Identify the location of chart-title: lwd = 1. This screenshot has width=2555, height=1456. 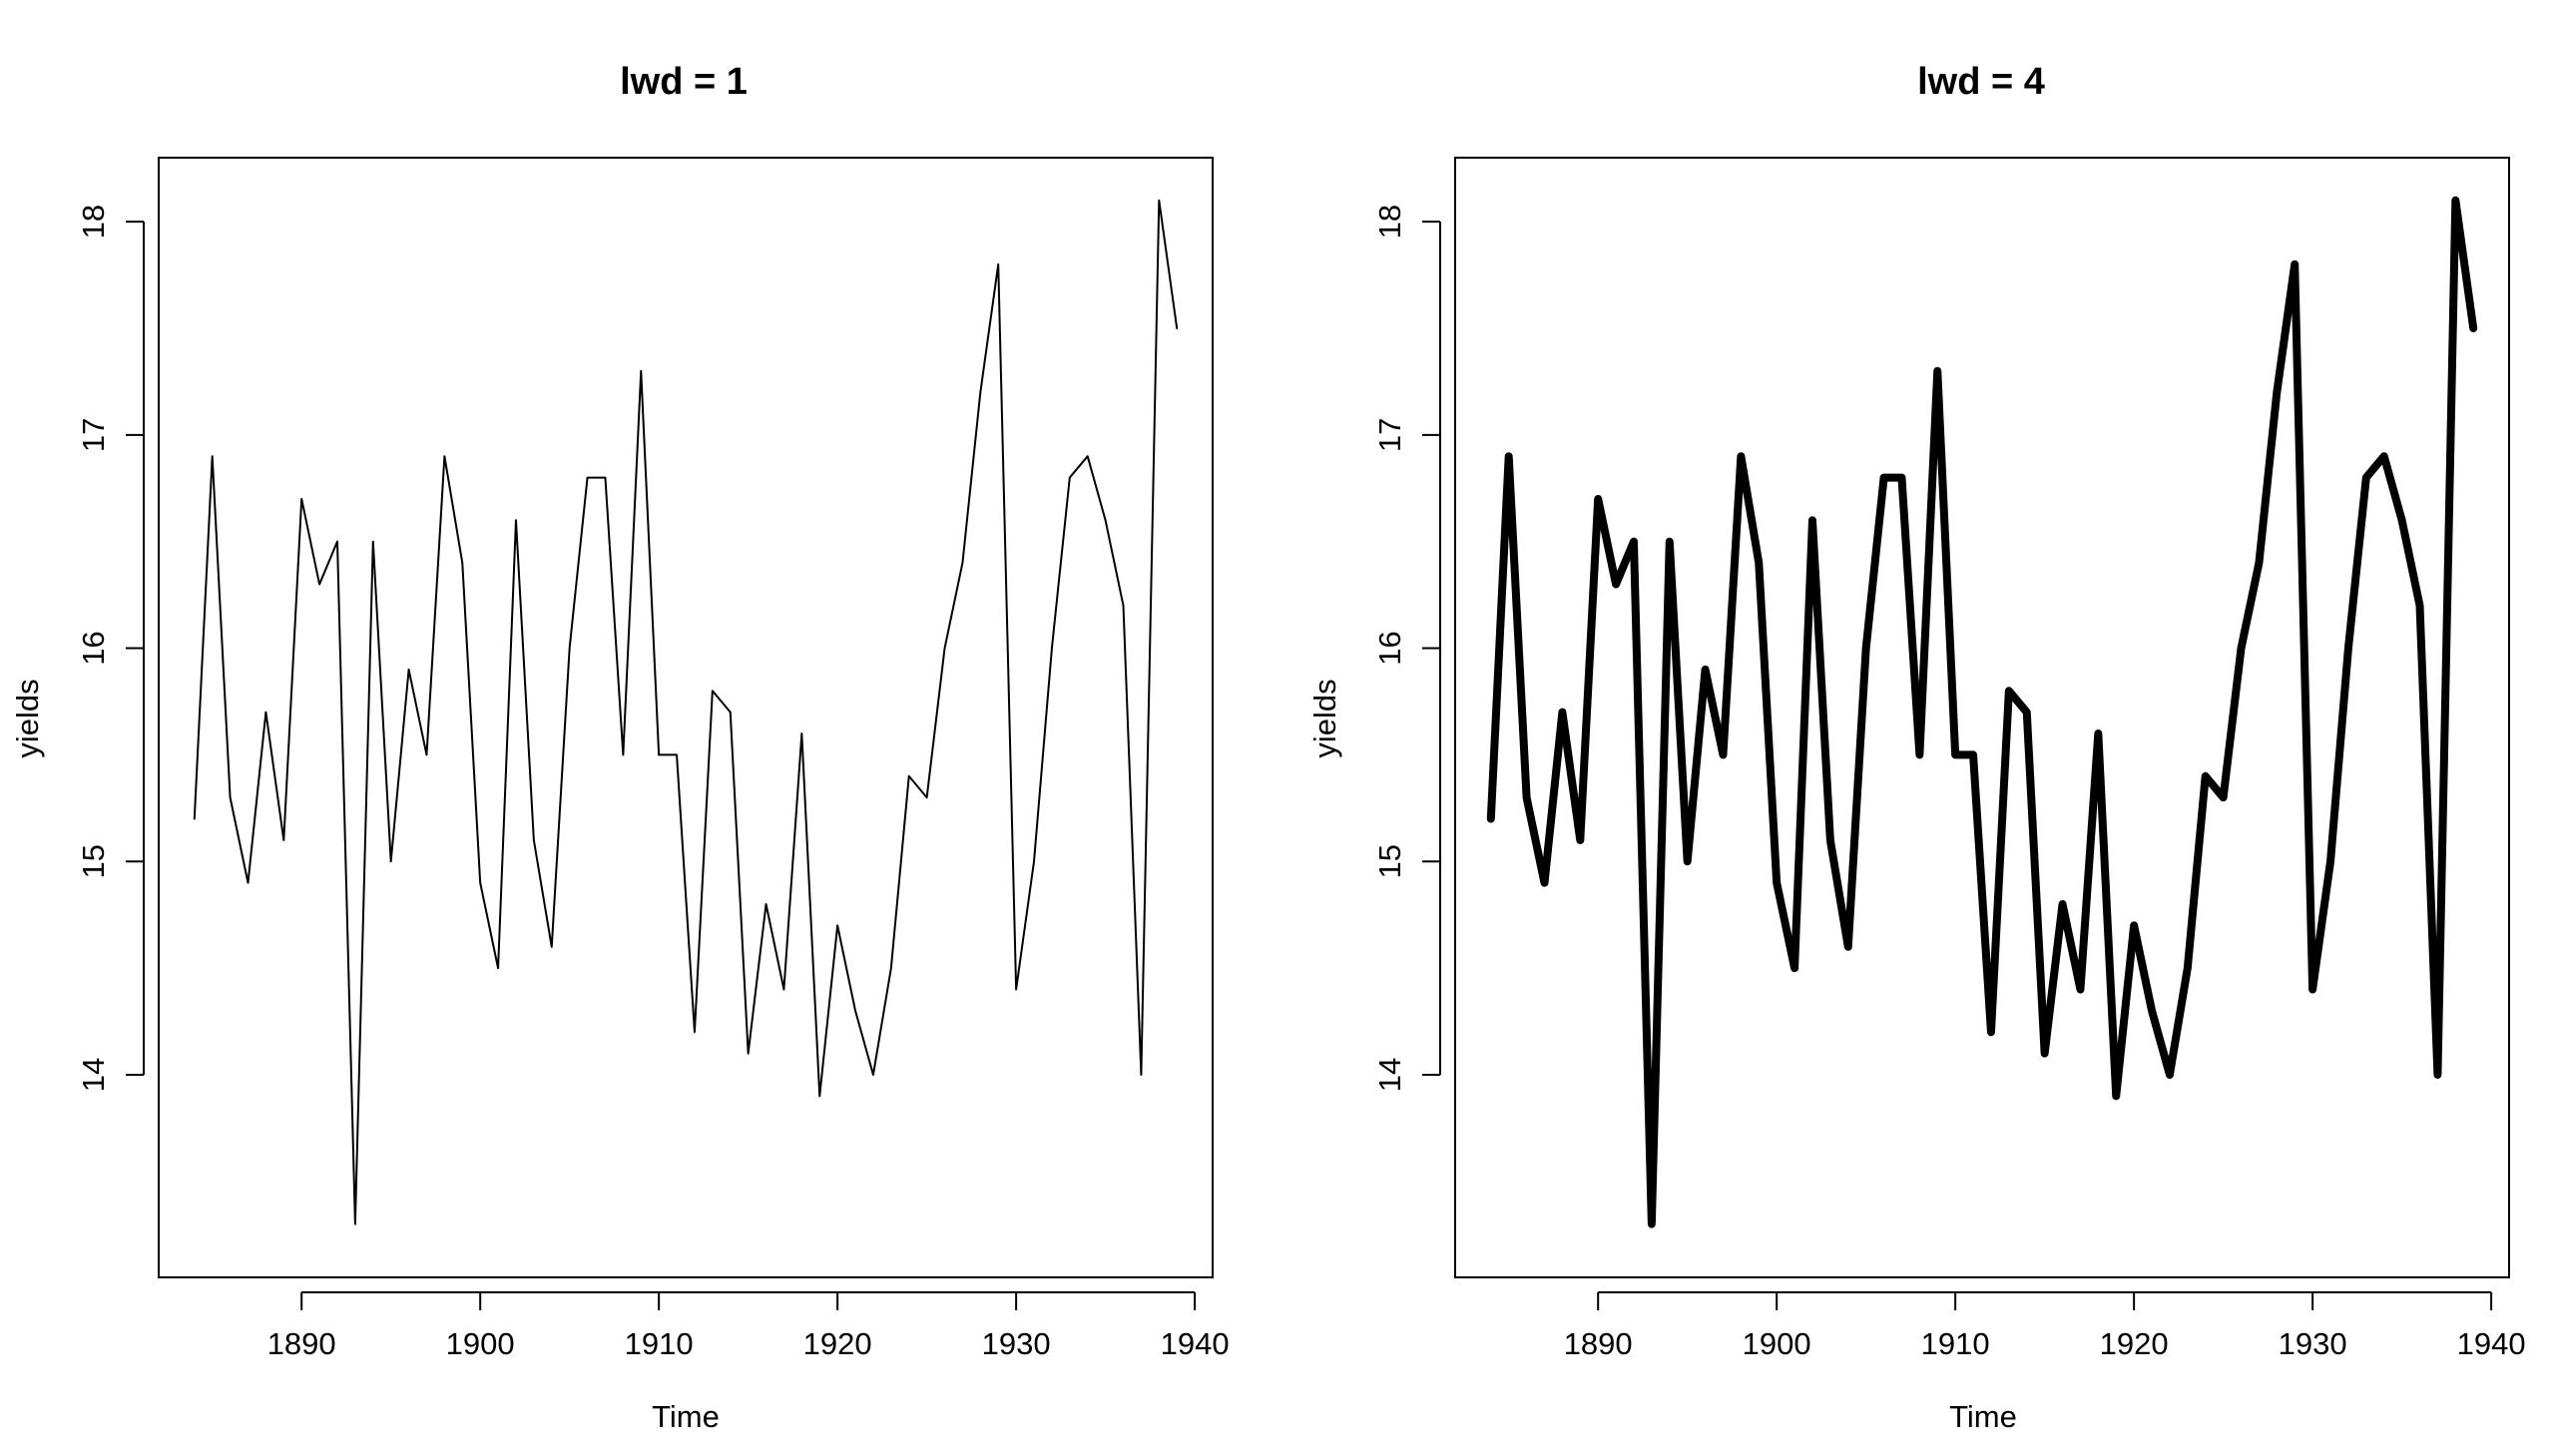
(684, 82).